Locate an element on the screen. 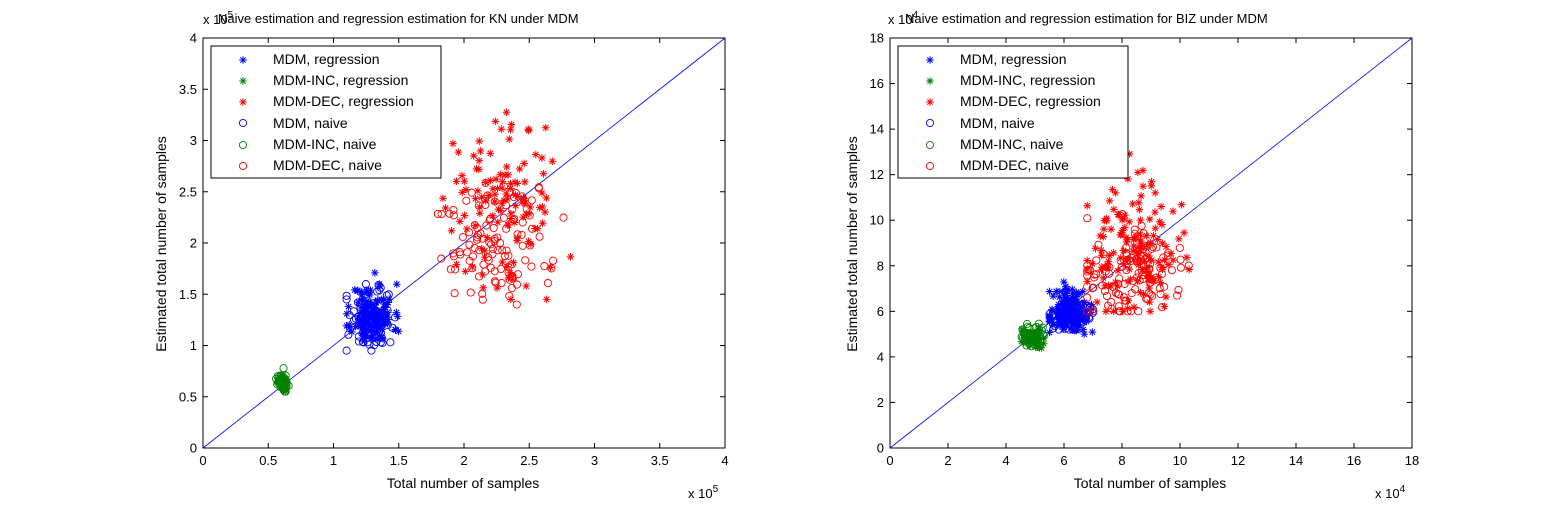 The width and height of the screenshot is (1561, 509). legend-entry-mdm-regression: MDM, regression is located at coordinates (309, 59).